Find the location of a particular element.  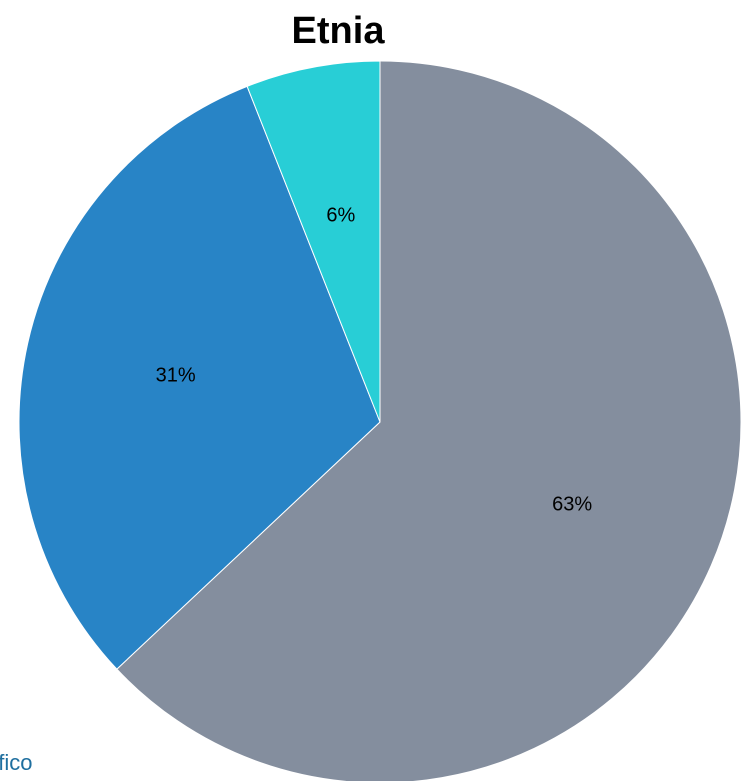

pie-slice-label-2: 6% is located at coordinates (340, 216).